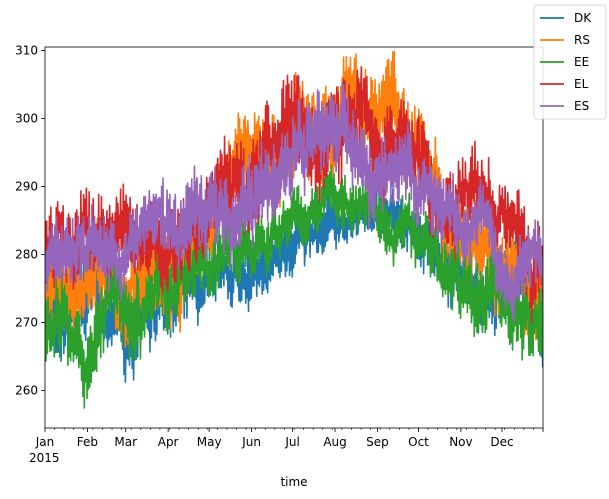 This screenshot has width=609, height=499. What do you see at coordinates (291, 442) in the screenshot?
I see `x-tick-label: Jul` at bounding box center [291, 442].